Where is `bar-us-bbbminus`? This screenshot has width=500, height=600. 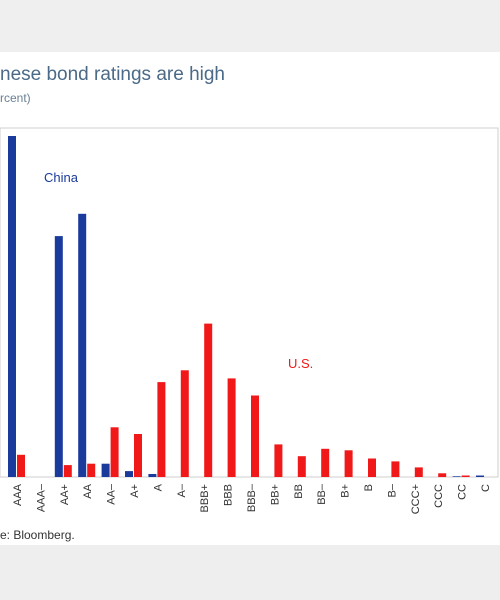
bar-us-bbbminus is located at coordinates (255, 436).